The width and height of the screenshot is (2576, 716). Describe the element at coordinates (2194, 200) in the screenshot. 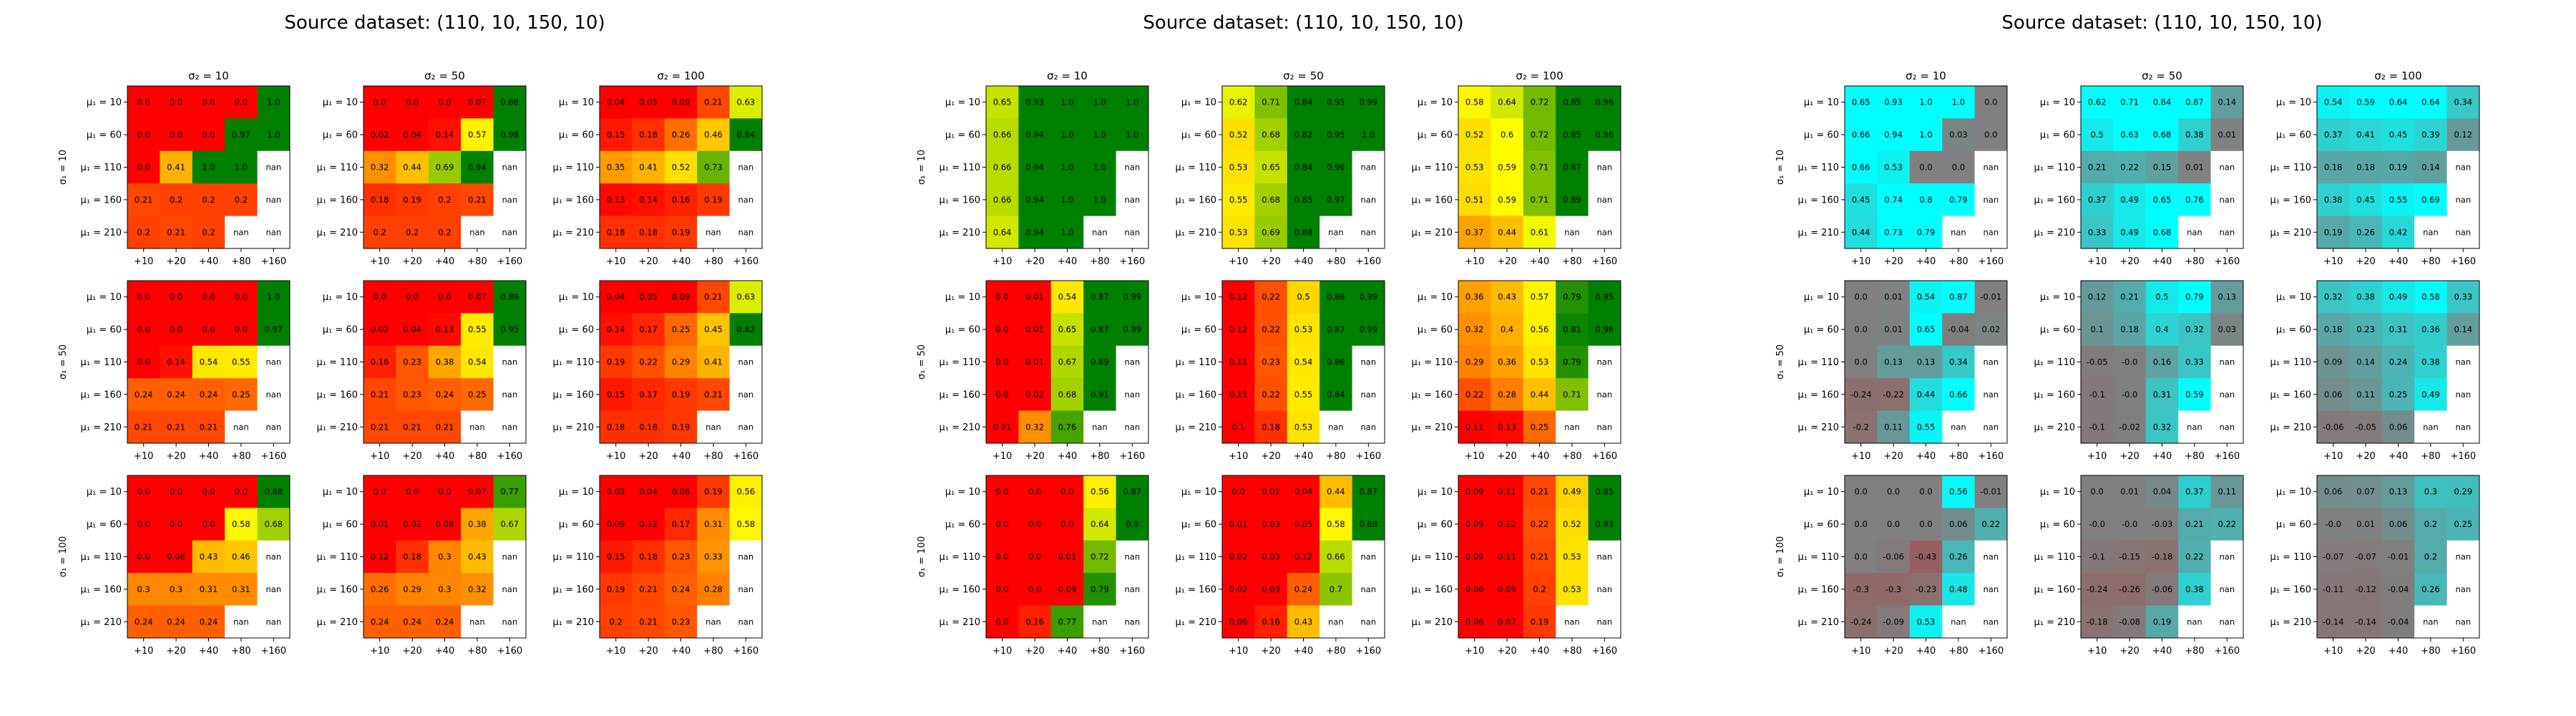

I see `cell-value-label: 0.76` at that location.